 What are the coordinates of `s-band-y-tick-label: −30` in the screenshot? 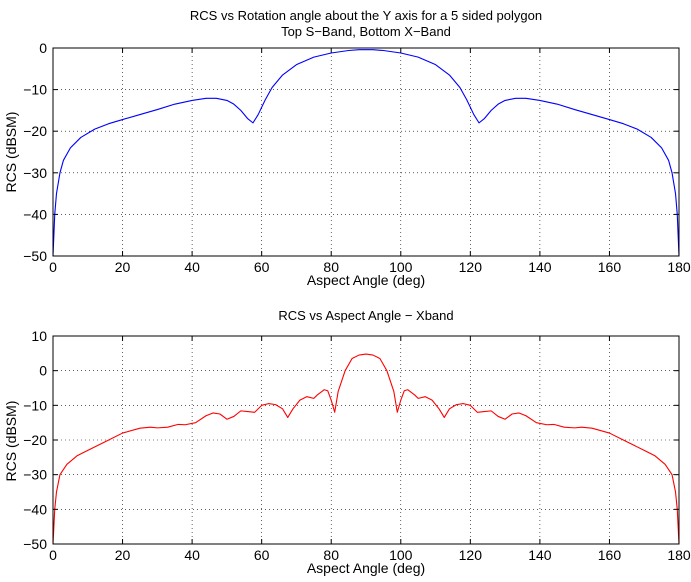 It's located at (35, 173).